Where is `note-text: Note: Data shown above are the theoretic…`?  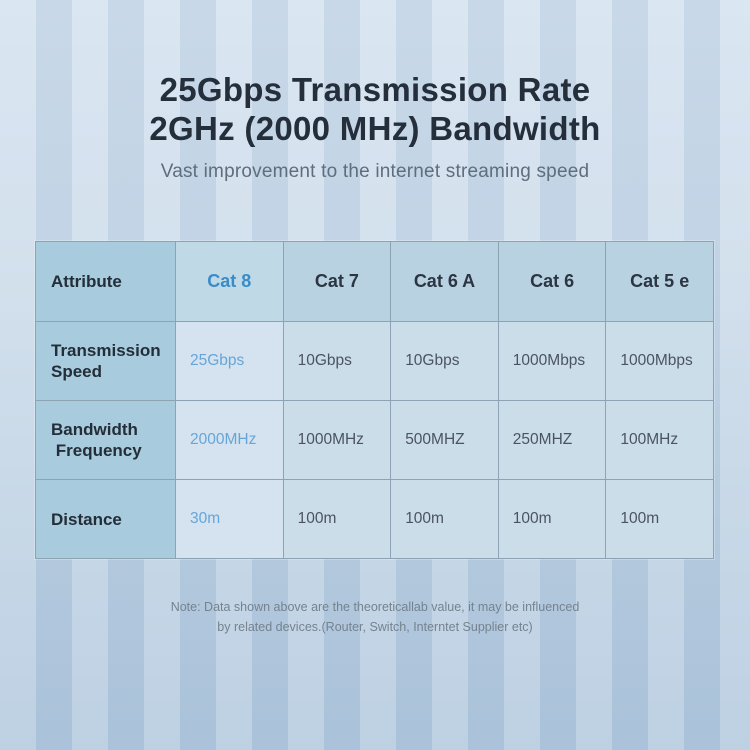
note-text: Note: Data shown above are the theoretic… is located at coordinates (375, 617).